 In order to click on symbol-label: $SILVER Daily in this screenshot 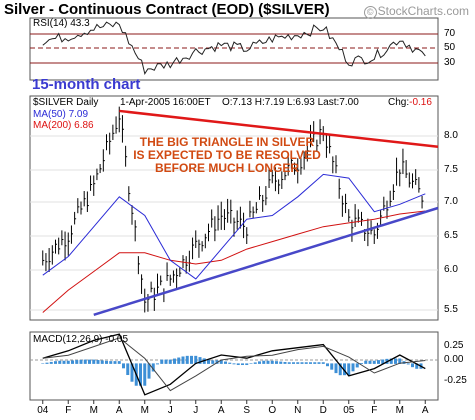, I will do `click(66, 102)`.